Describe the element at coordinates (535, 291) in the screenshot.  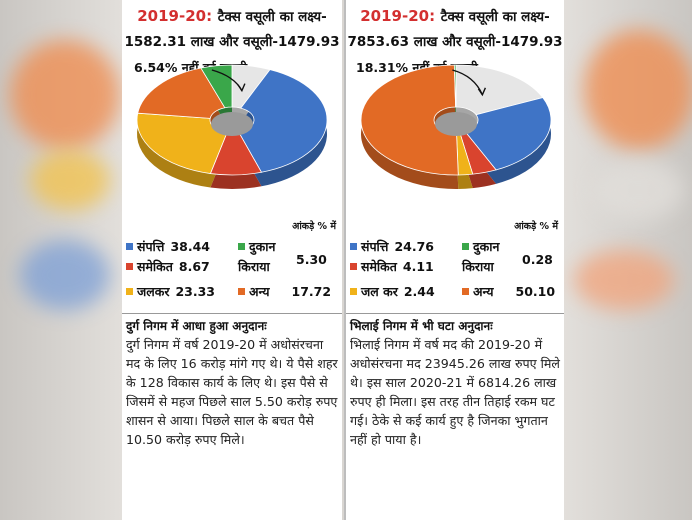
I see `legend-value-other: 50.10` at that location.